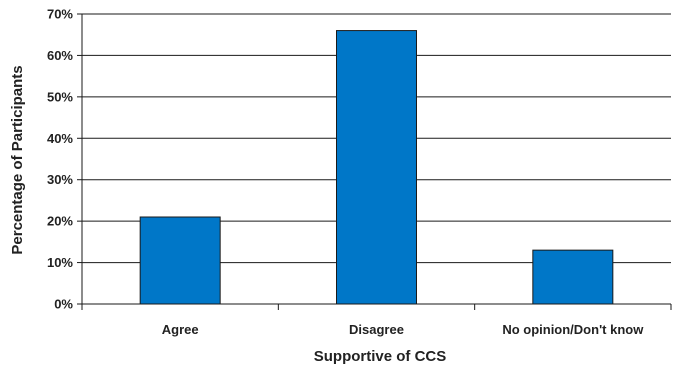  Describe the element at coordinates (60, 55) in the screenshot. I see `y-tick-label: 60%` at that location.